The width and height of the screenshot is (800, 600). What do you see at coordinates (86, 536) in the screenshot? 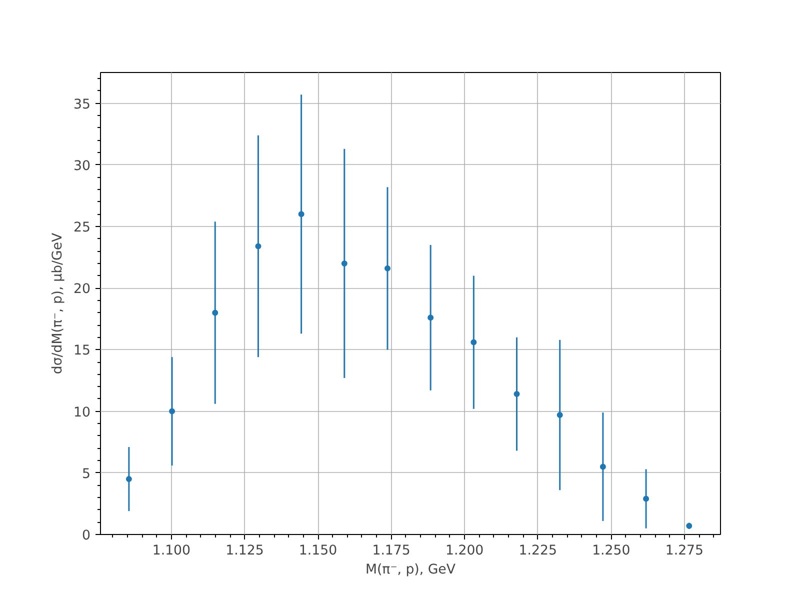
I see `y-tick-label: 0` at bounding box center [86, 536].